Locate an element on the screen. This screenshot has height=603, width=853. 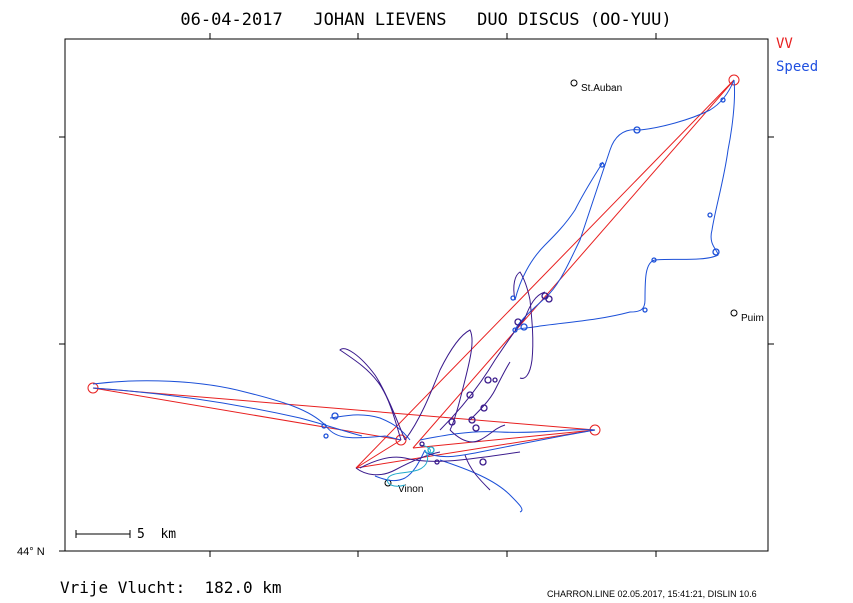
place-st-auban: St.Auban is located at coordinates (596, 86).